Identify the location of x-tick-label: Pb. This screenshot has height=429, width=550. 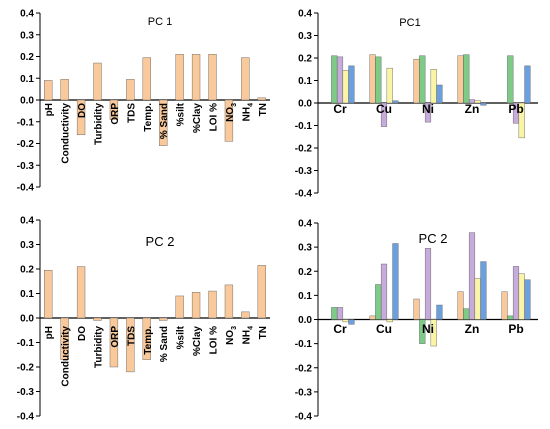
(515, 109).